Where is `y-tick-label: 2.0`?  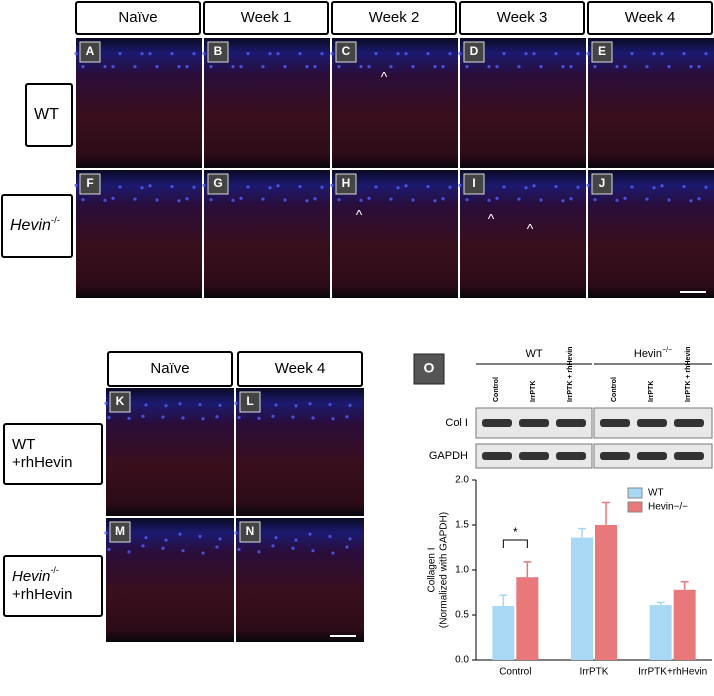 y-tick-label: 2.0 is located at coordinates (462, 480).